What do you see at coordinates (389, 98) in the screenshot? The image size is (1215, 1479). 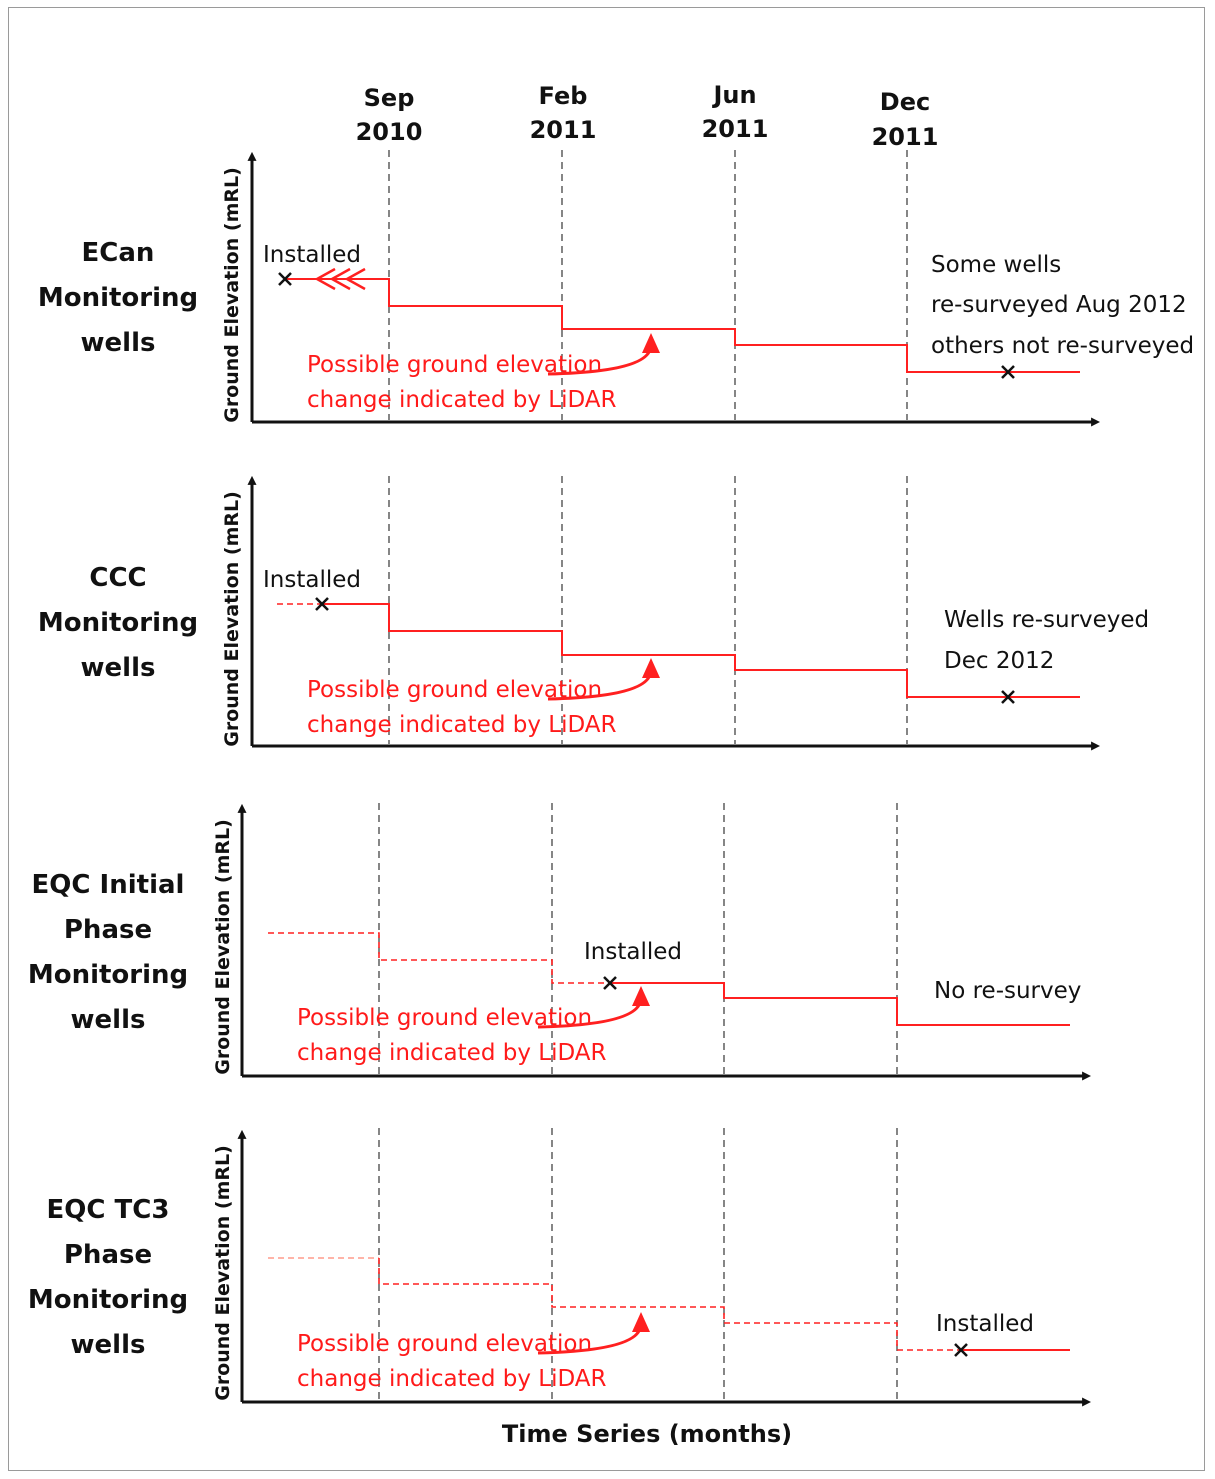 I see `date-month-sep: Sep` at bounding box center [389, 98].